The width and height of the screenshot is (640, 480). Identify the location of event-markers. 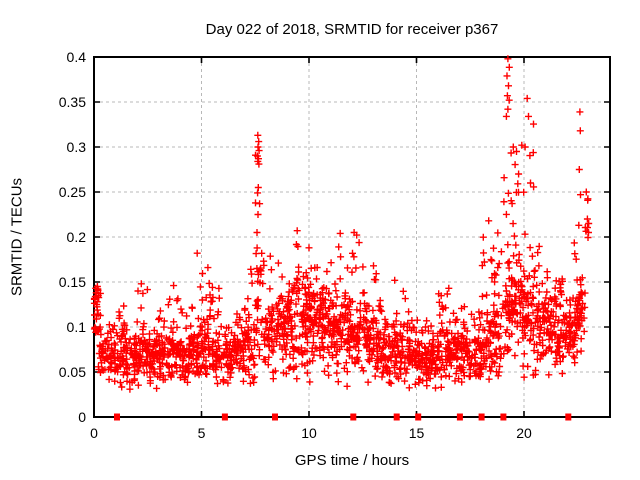
(343, 417).